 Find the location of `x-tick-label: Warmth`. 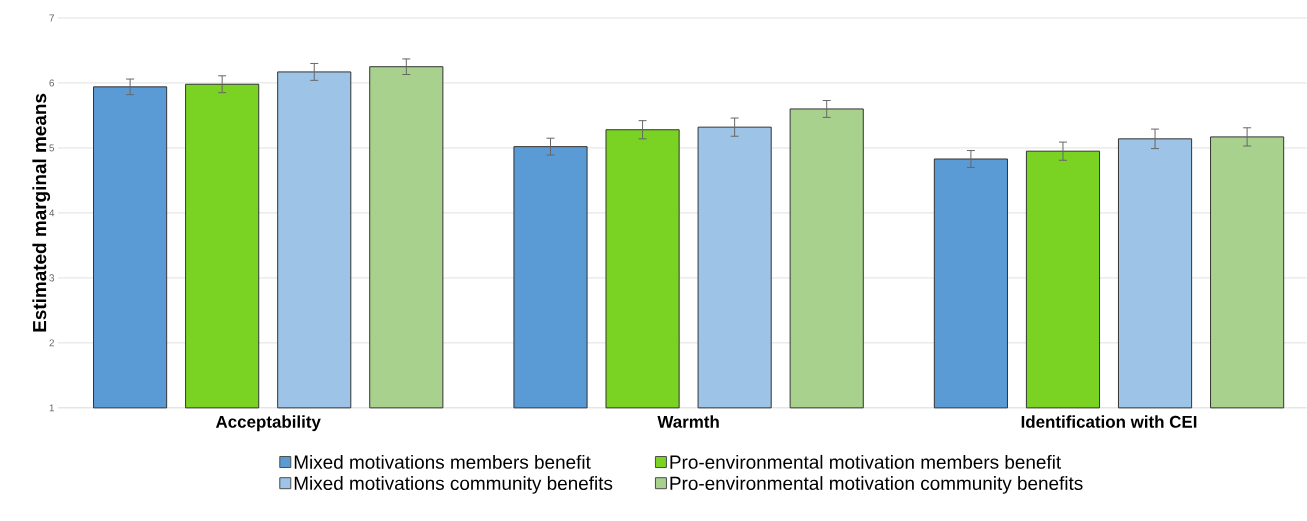

x-tick-label: Warmth is located at coordinates (688, 421).